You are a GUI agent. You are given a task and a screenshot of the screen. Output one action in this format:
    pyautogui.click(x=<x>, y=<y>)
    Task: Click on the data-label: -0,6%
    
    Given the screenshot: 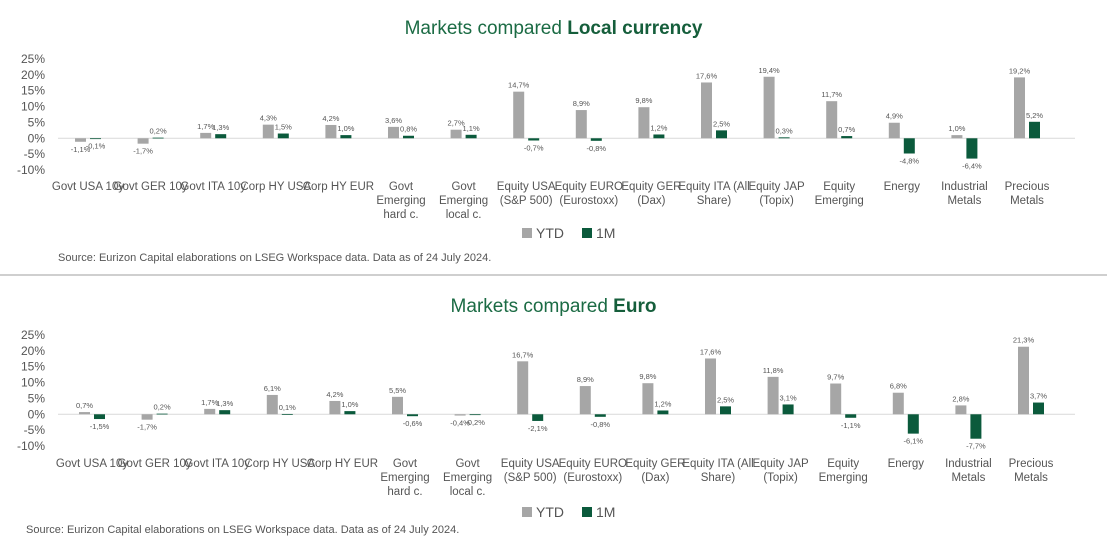 What is the action you would take?
    pyautogui.click(x=413, y=423)
    